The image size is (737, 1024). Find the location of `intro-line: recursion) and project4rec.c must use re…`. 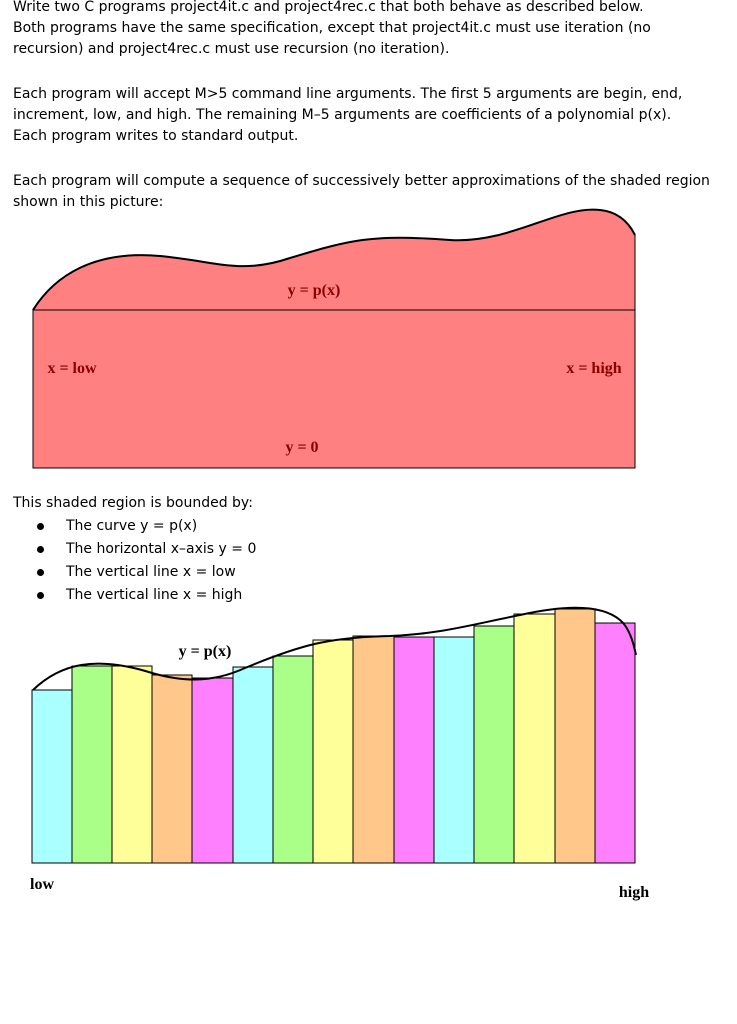

intro-line: recursion) and project4rec.c must use re… is located at coordinates (231, 49).